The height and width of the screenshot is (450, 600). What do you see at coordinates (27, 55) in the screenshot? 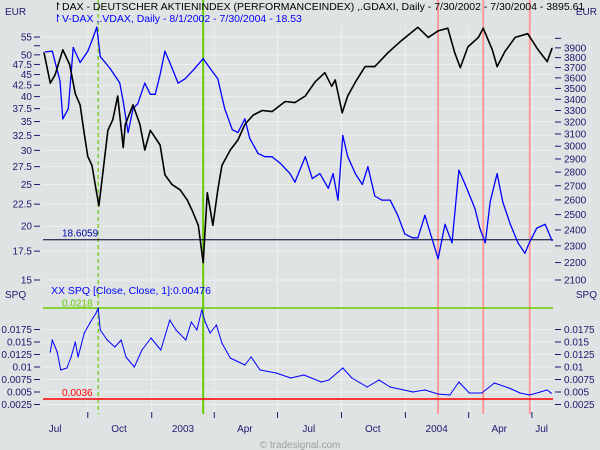
I see `left-tick-label: 50` at bounding box center [27, 55].